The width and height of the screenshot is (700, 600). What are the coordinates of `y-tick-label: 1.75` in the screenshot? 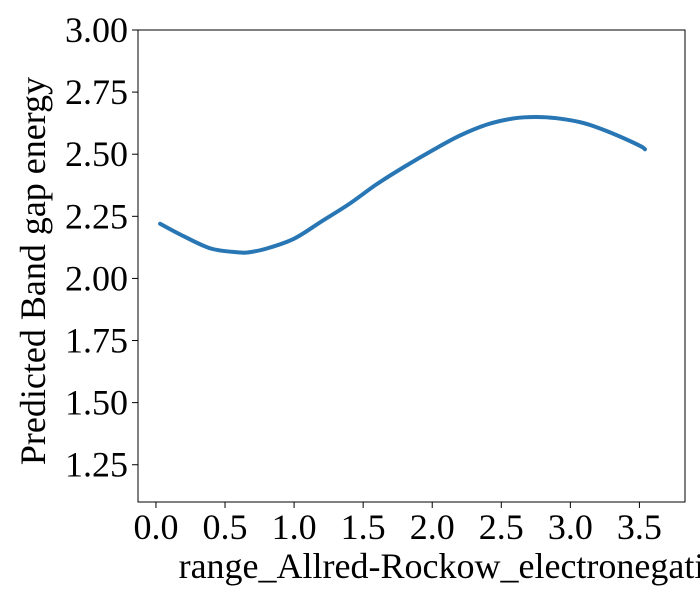 It's located at (96, 341).